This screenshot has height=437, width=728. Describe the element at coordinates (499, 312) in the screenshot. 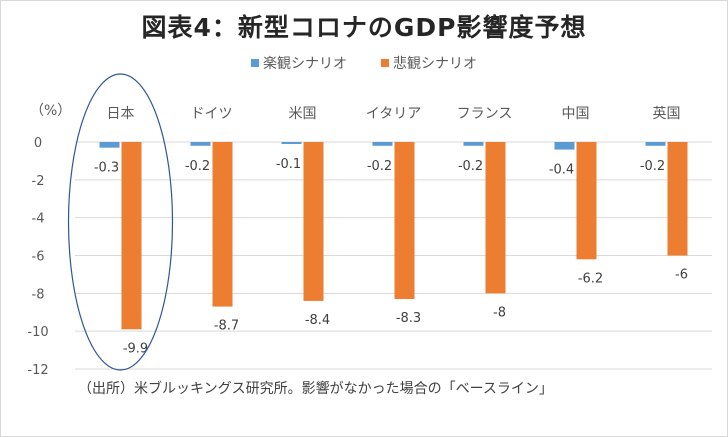

I see `data-label-pessimistic: -8` at that location.